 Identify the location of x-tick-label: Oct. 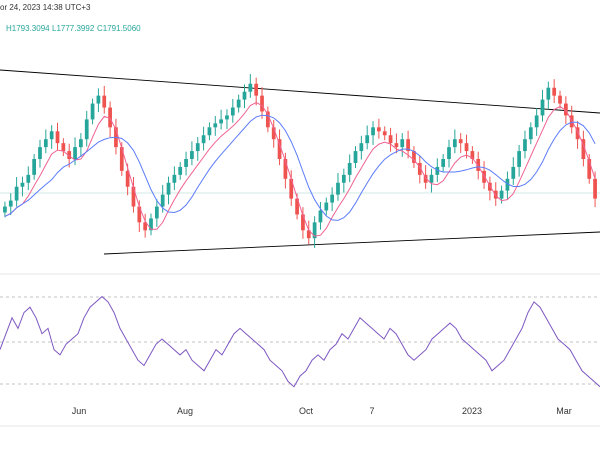
(306, 411).